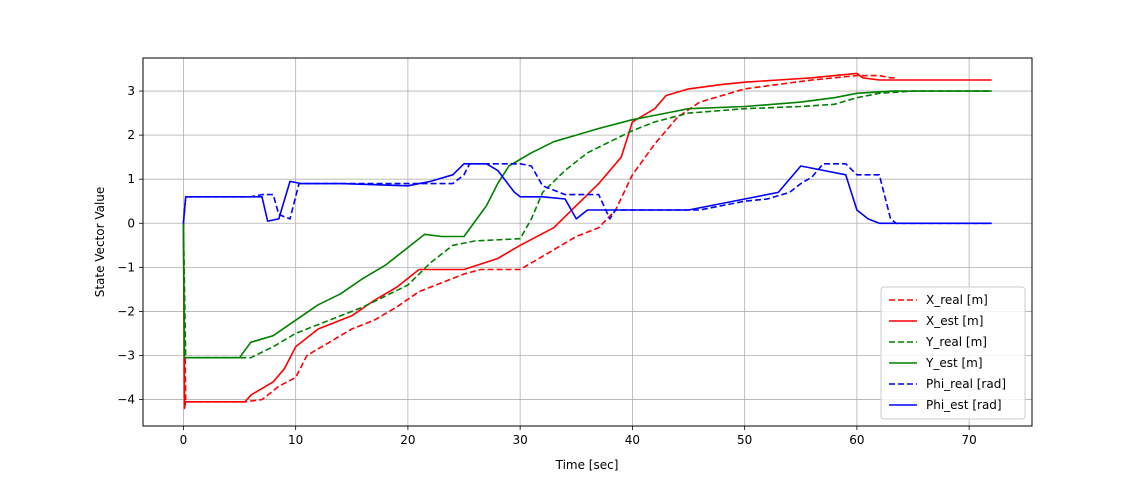  What do you see at coordinates (407, 440) in the screenshot?
I see `x-tick-label: 20` at bounding box center [407, 440].